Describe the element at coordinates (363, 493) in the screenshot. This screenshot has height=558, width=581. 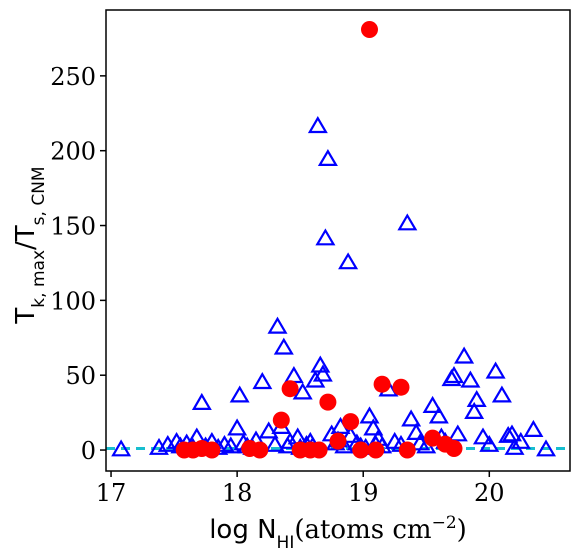
I see `x-tick-label: 19` at that location.